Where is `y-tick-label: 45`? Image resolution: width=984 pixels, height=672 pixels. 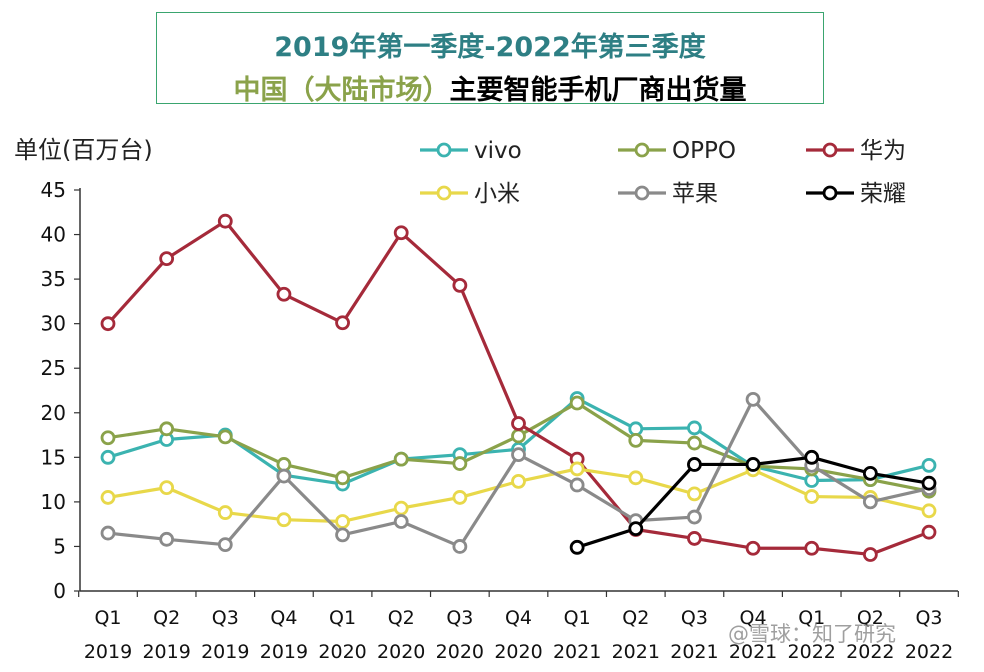 y-tick-label: 45 is located at coordinates (53, 190).